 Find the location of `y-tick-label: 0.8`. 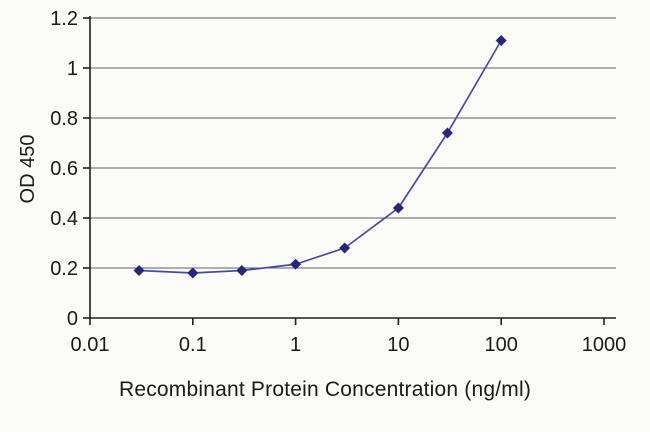

y-tick-label: 0.8 is located at coordinates (64, 119).